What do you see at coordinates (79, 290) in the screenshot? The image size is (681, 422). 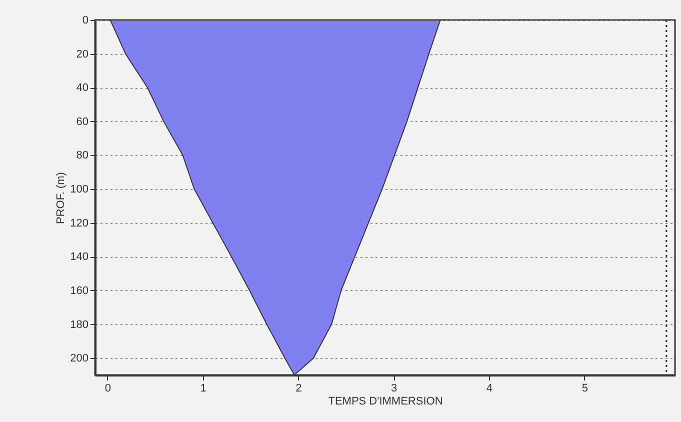 I see `y-tick-label: 160` at bounding box center [79, 290].